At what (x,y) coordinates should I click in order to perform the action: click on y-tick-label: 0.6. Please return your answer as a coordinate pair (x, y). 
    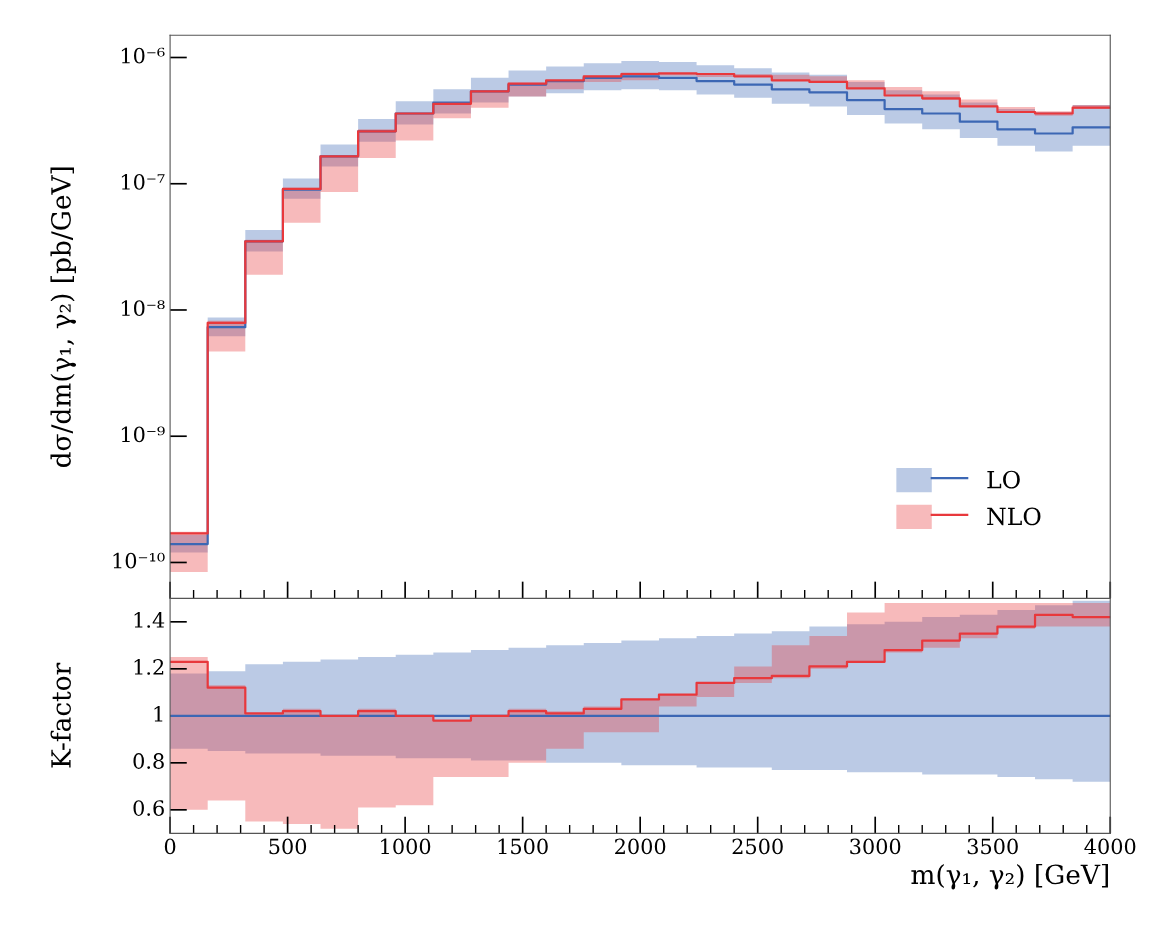
    Looking at the image, I should click on (148, 808).